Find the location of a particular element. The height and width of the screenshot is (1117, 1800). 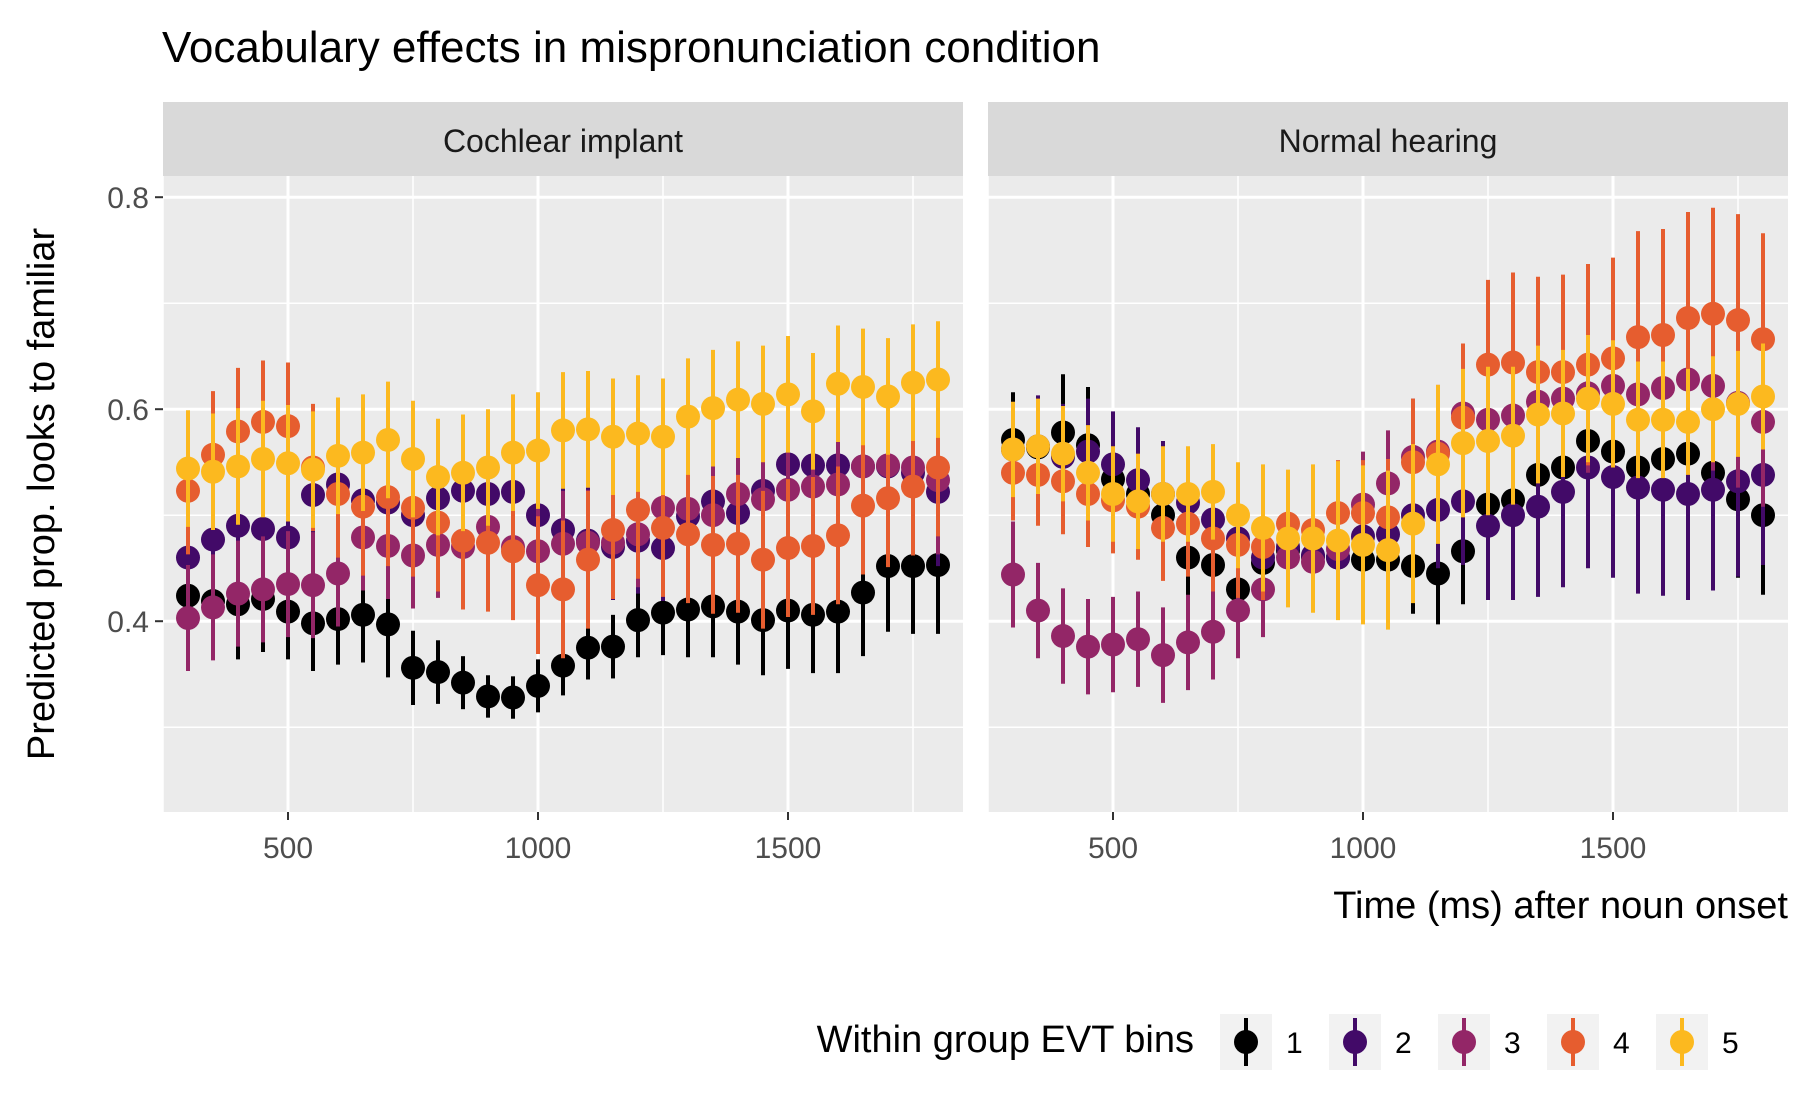

y-axis: 0.4 0.6 0.8 is located at coordinates (135, 410).